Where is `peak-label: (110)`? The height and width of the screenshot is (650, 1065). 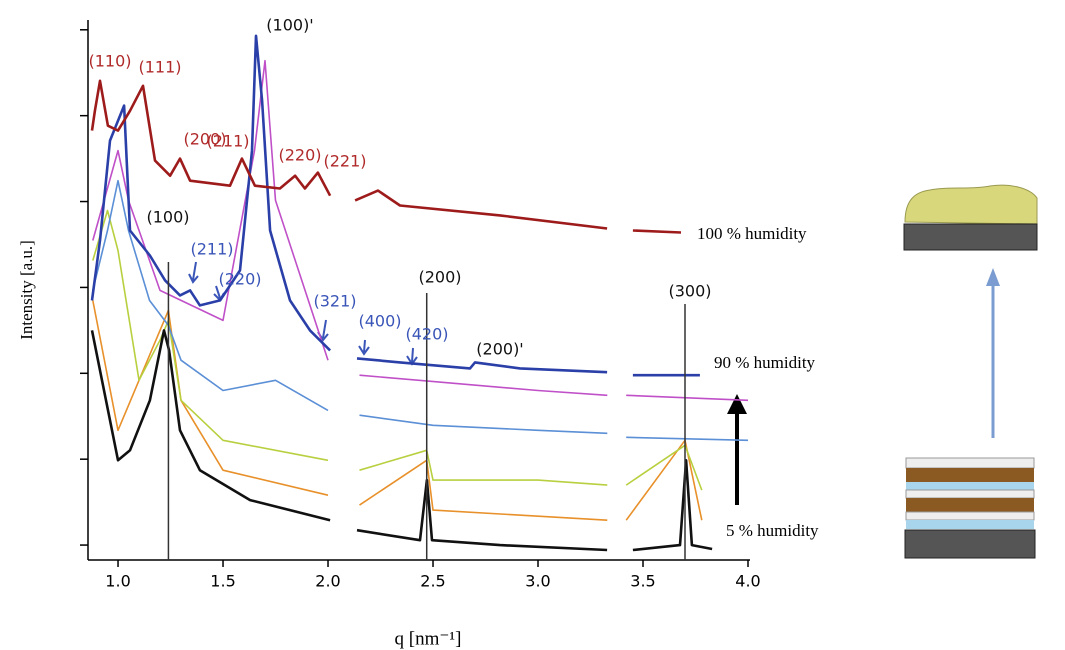 peak-label: (110) is located at coordinates (109, 61).